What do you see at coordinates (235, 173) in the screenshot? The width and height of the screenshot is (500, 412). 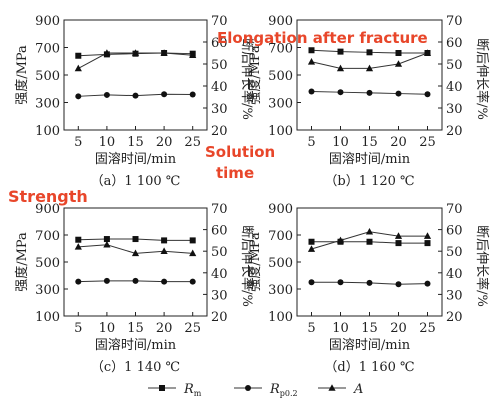 I see `annotation-solution-line2: time` at bounding box center [235, 173].